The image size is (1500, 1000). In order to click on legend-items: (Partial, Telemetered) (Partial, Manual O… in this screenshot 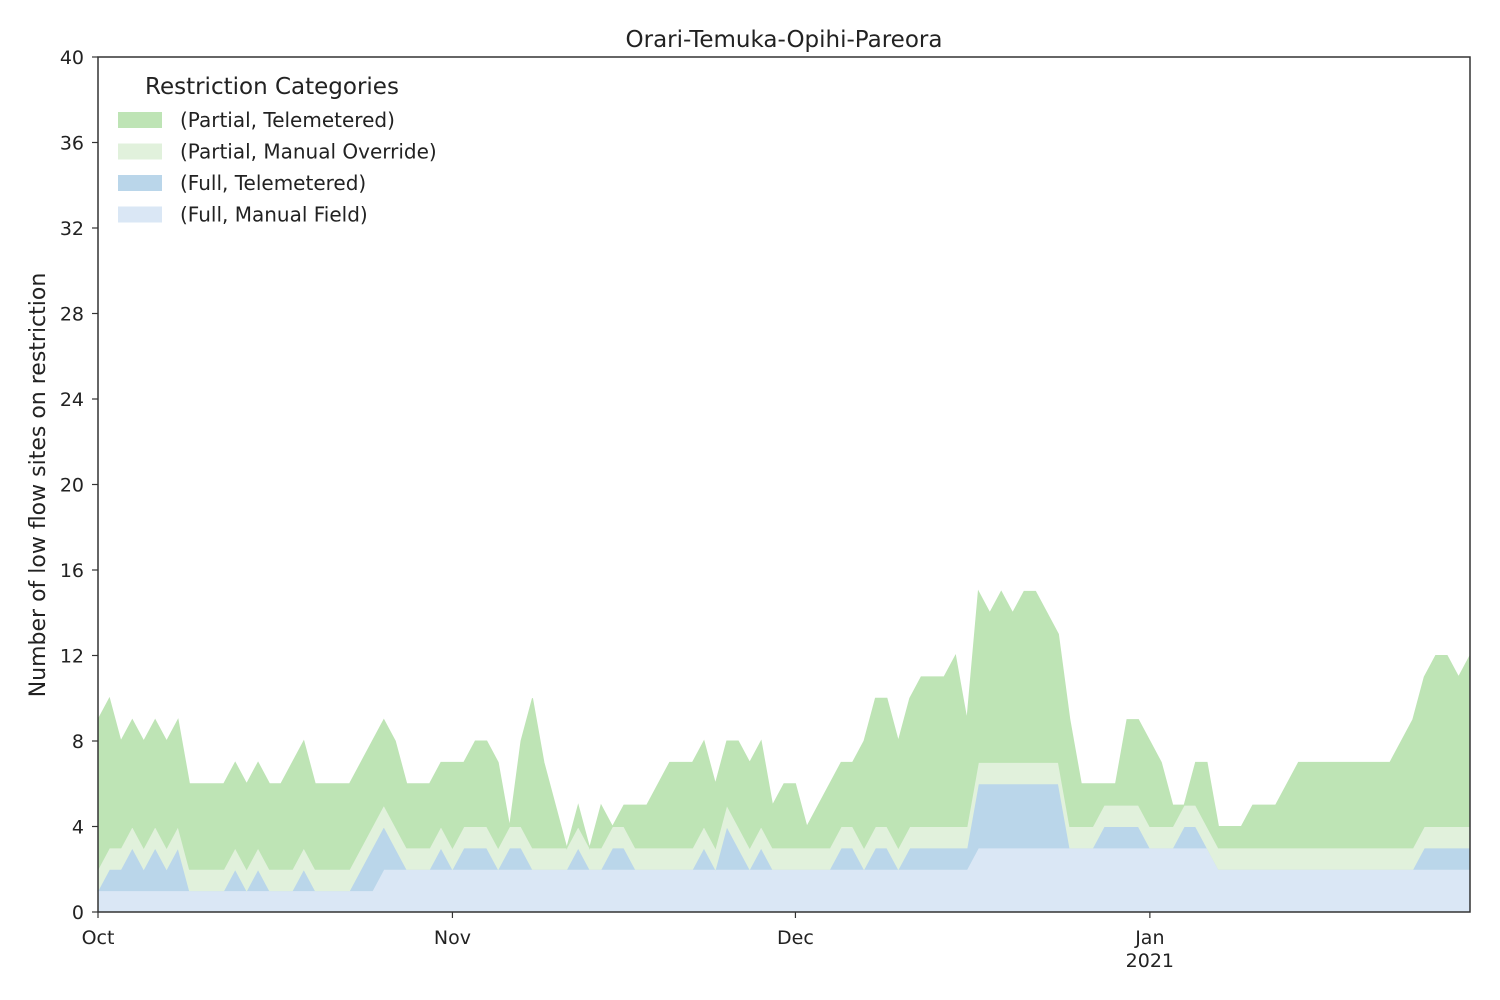, I will do `click(277, 167)`.